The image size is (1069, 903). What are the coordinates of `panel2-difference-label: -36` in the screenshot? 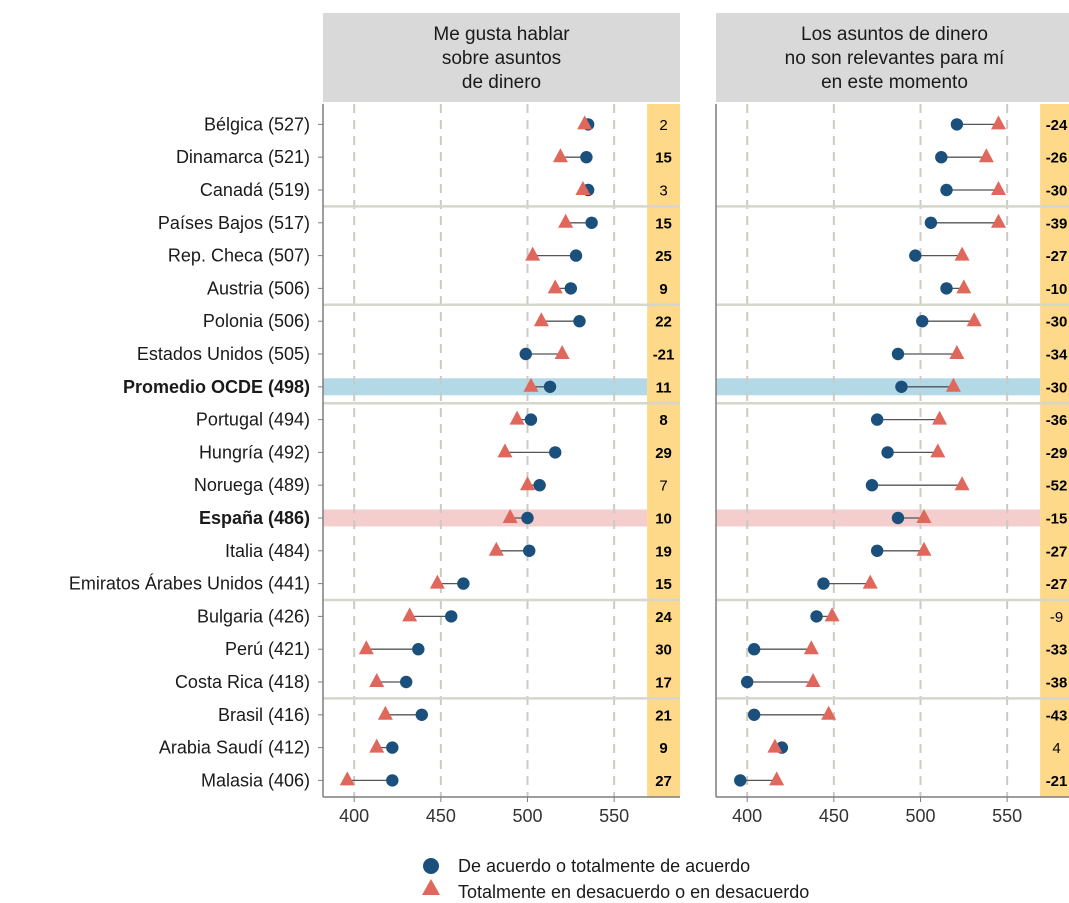 It's located at (1057, 420).